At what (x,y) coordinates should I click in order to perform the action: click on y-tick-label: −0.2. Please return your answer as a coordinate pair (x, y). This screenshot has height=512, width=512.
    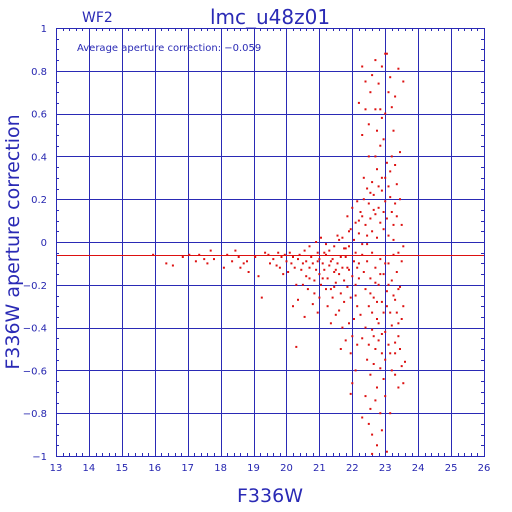
    Looking at the image, I should click on (35, 286).